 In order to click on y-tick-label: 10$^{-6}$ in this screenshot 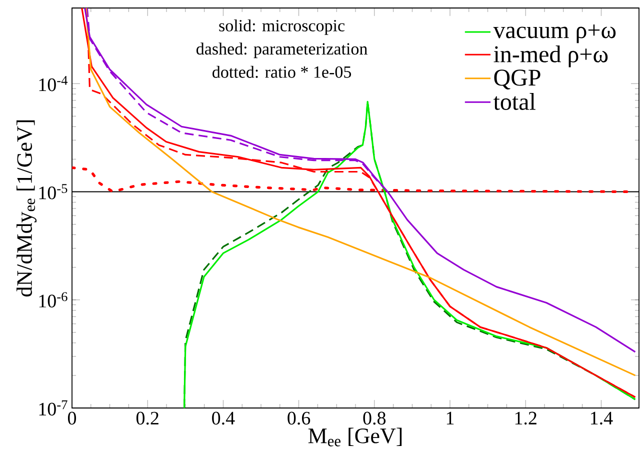, I will do `click(53, 300)`.